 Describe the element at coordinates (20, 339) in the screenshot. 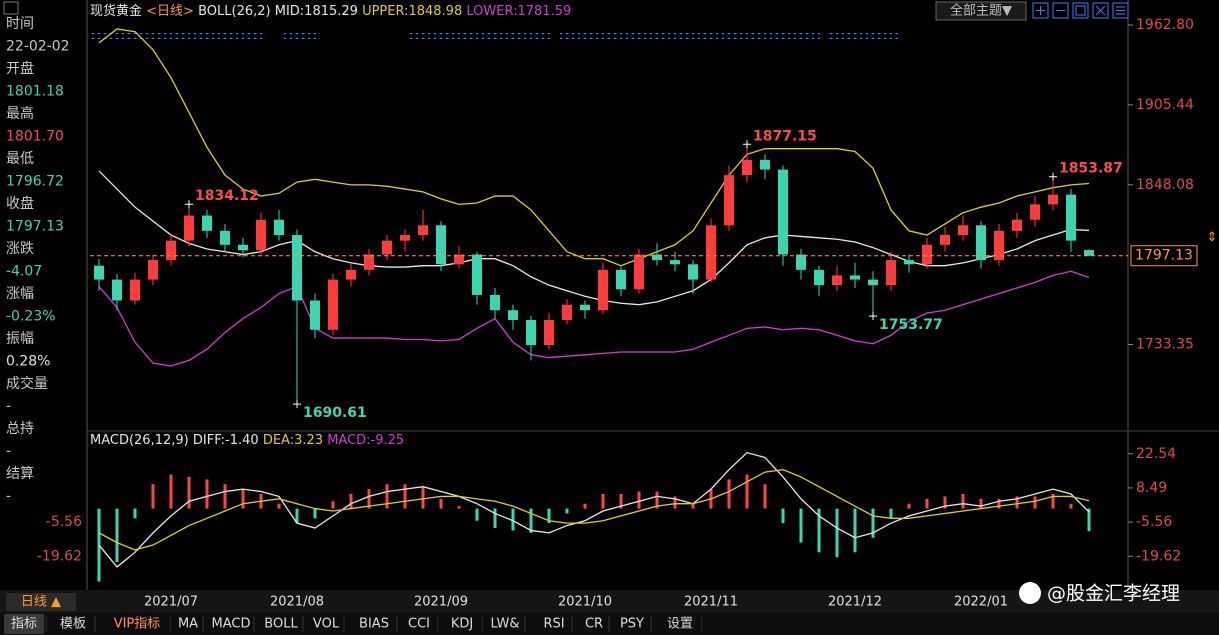

I see `info-text: 振幅` at that location.